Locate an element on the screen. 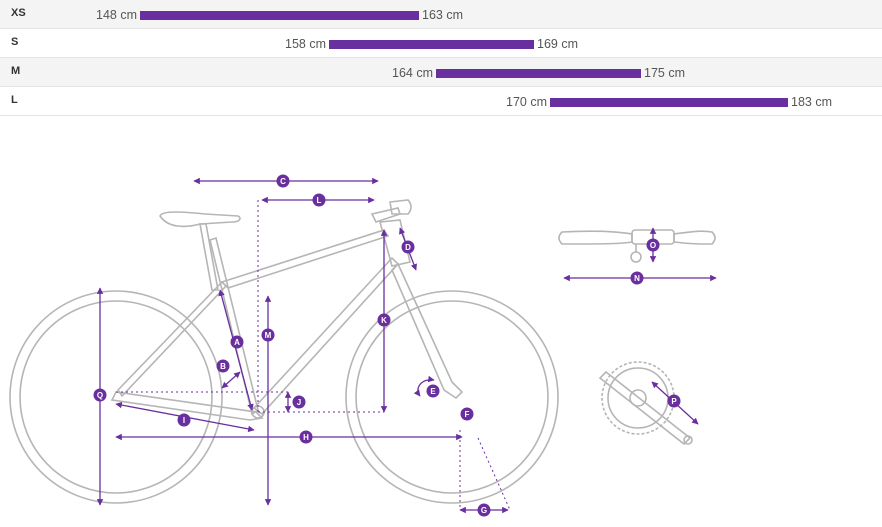 The image size is (882, 527). svg-text: E is located at coordinates (433, 391).